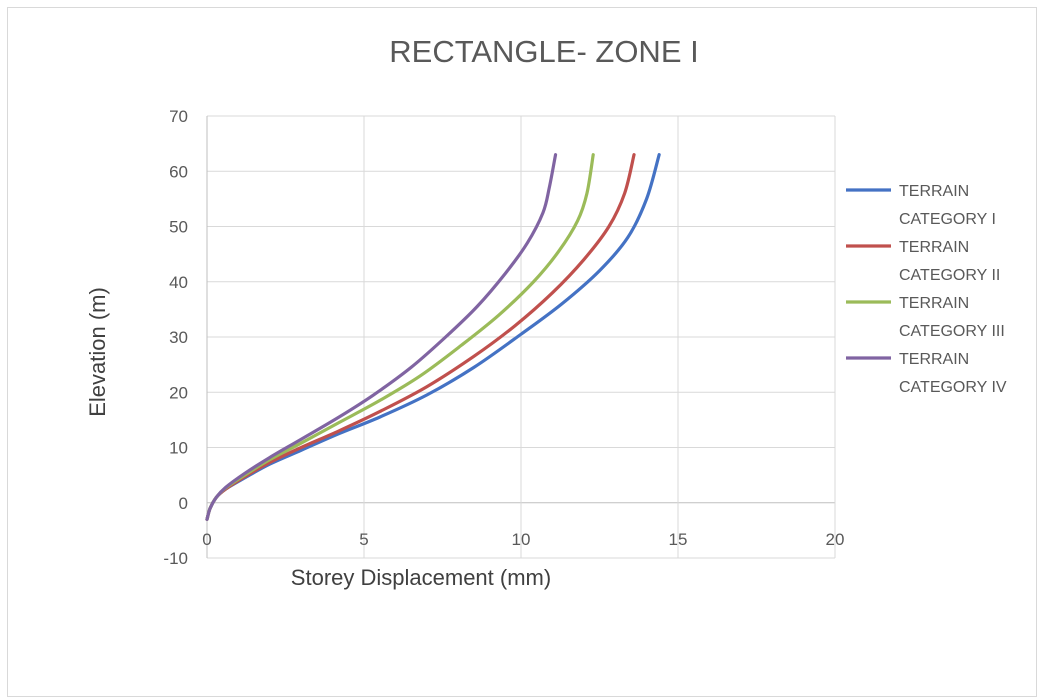 The width and height of the screenshot is (1044, 698). I want to click on legend-label: TERRAIN CATEGORY III, so click(952, 317).